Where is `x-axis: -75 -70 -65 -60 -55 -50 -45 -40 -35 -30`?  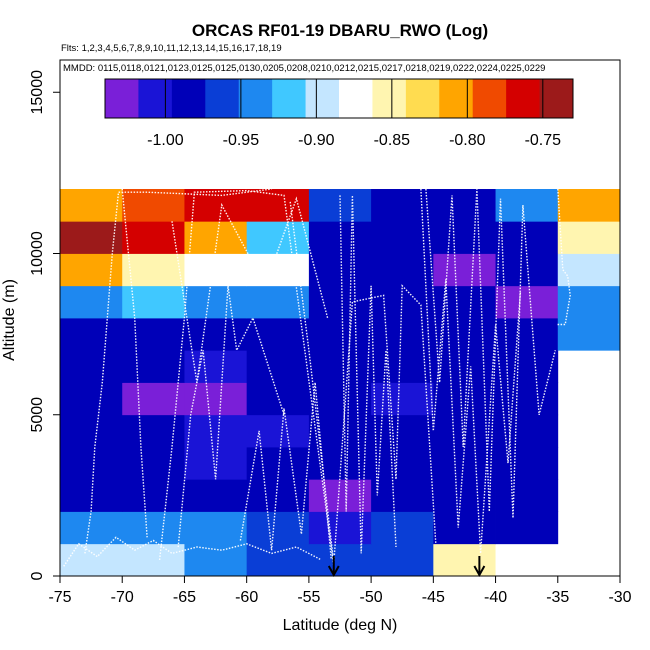
x-axis: -75 -70 -65 -60 -55 -50 -45 -40 -35 -30 is located at coordinates (340, 591).